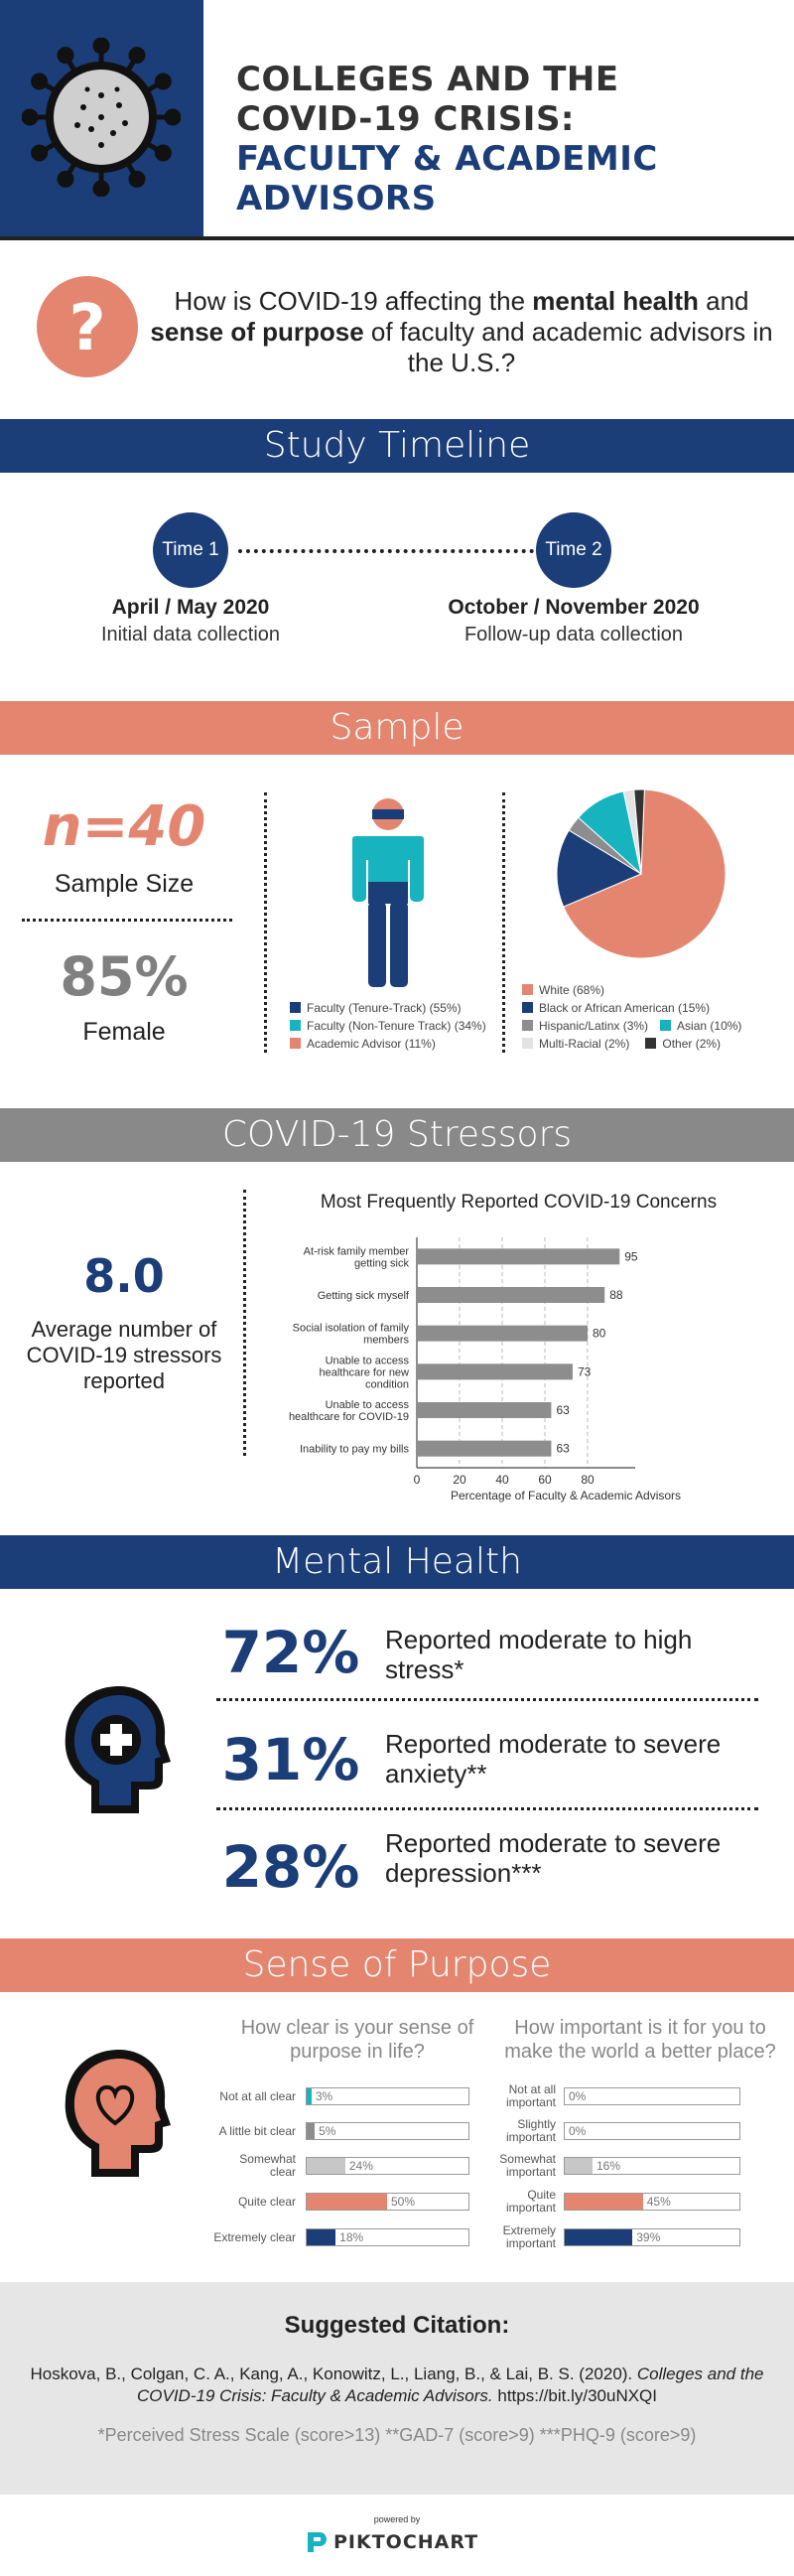 This screenshot has width=794, height=2576. What do you see at coordinates (118, 2113) in the screenshot?
I see `head-heart-icon` at bounding box center [118, 2113].